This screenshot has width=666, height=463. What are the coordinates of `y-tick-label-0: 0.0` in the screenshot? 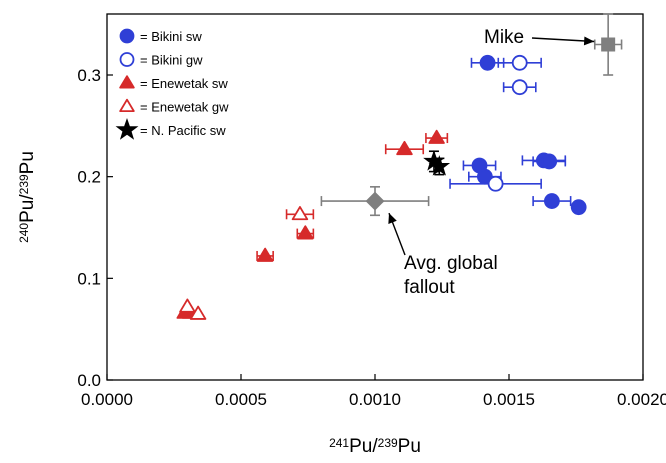 It's located at (89, 380).